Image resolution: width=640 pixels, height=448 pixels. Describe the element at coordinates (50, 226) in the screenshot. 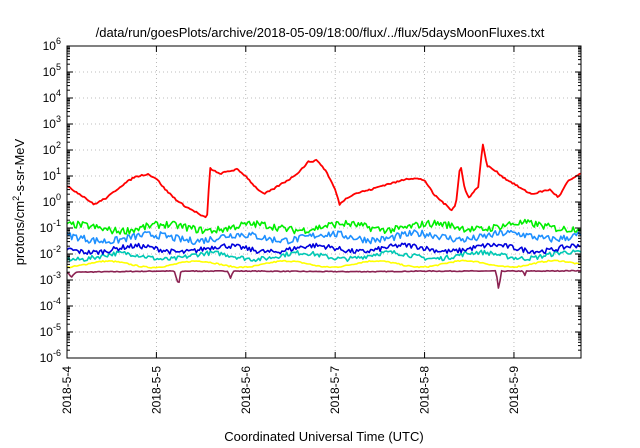

I see `y-tick-label: 10⁻¹` at that location.